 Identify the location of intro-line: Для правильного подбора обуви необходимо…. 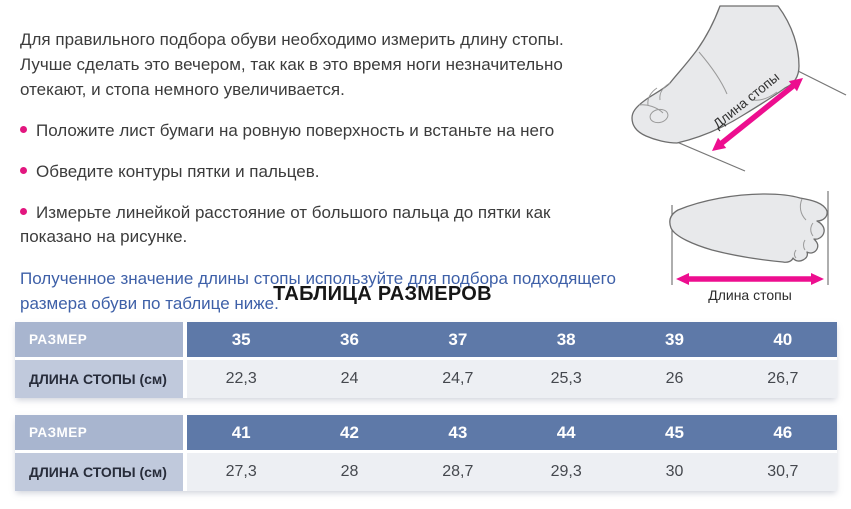
(292, 39).